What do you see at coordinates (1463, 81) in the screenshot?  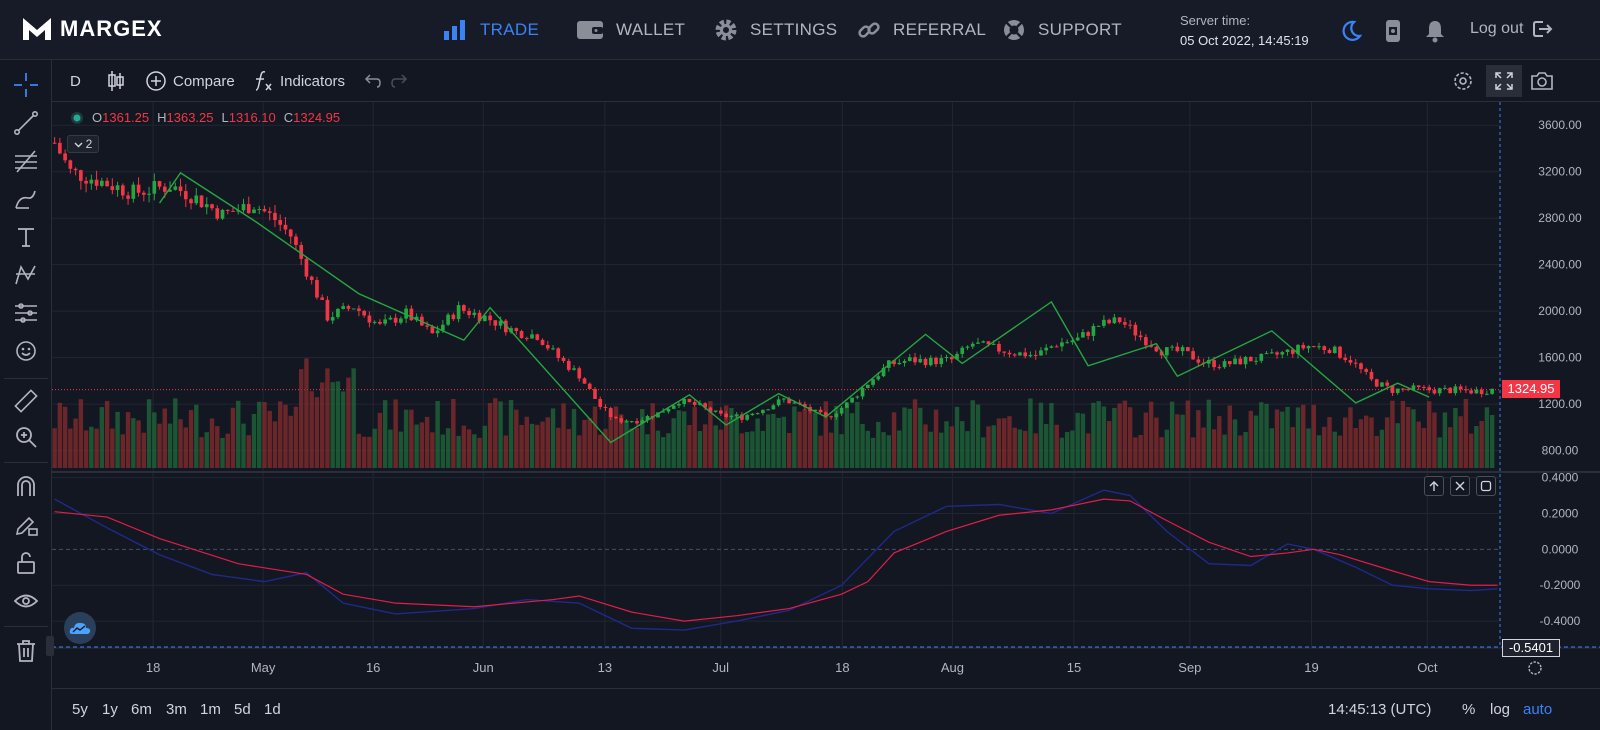 I see `chart-settings-button` at bounding box center [1463, 81].